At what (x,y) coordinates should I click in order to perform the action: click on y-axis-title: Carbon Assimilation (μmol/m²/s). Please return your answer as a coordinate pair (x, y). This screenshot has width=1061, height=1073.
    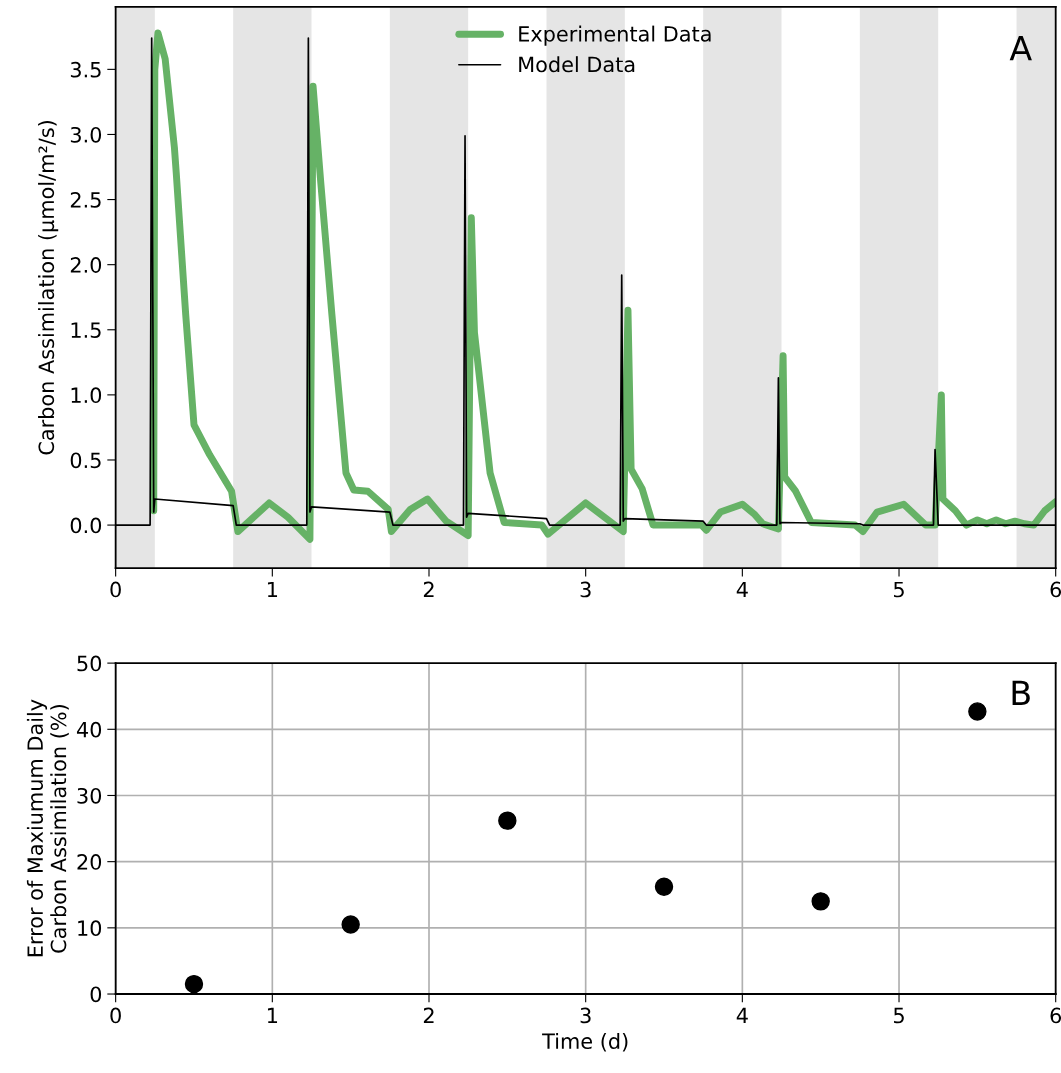
    Looking at the image, I should click on (48, 288).